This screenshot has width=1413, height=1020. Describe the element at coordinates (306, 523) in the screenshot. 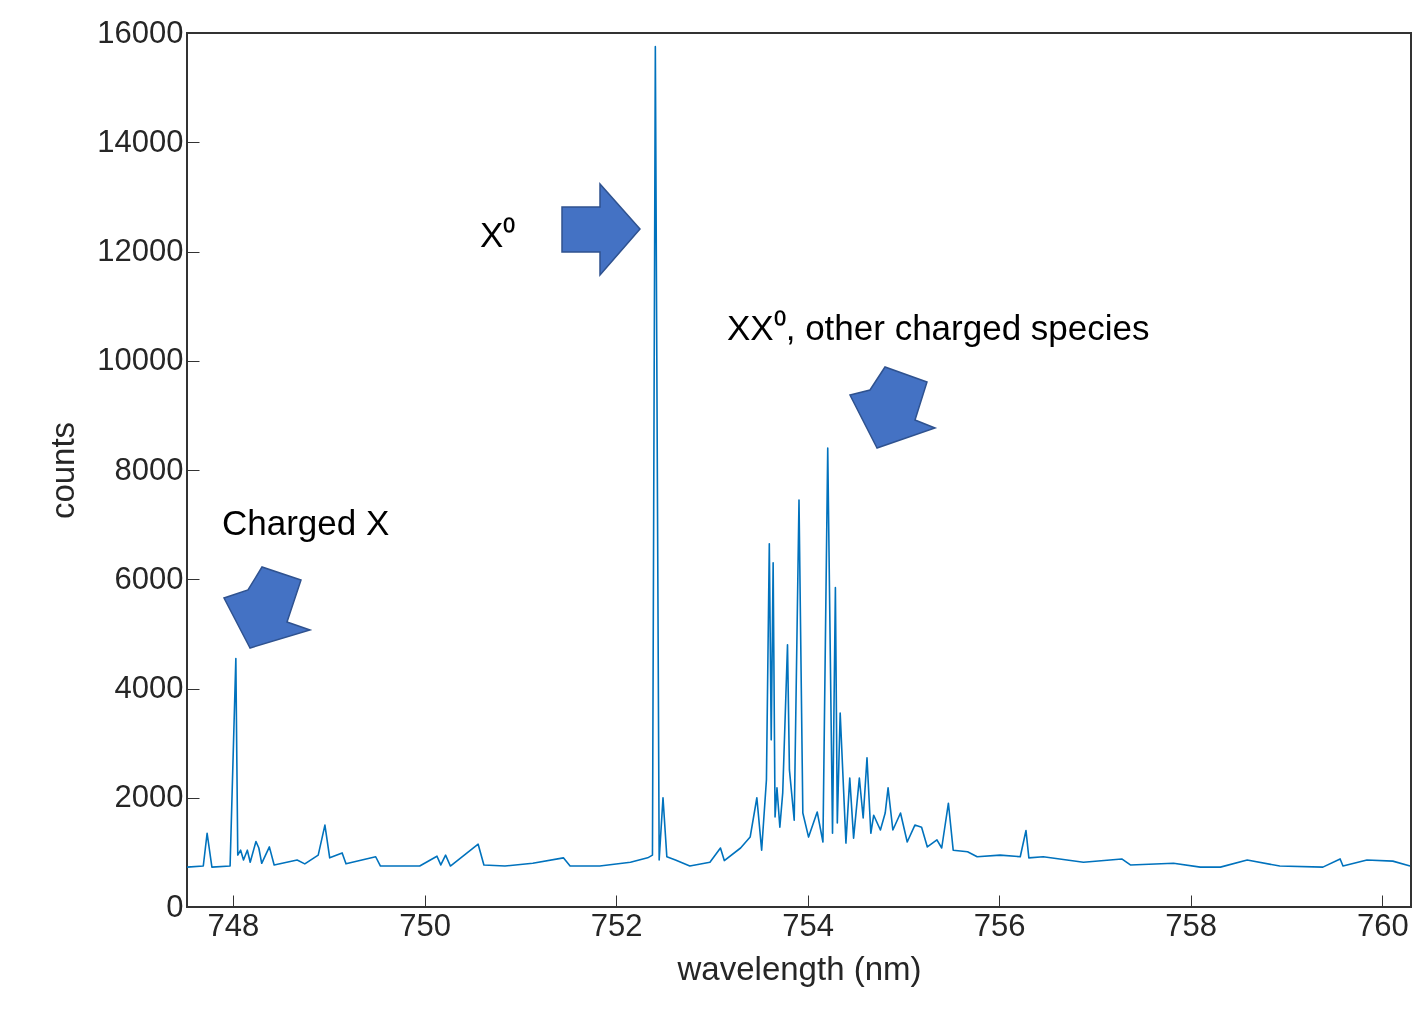

I see `annotation: Charged X` at that location.